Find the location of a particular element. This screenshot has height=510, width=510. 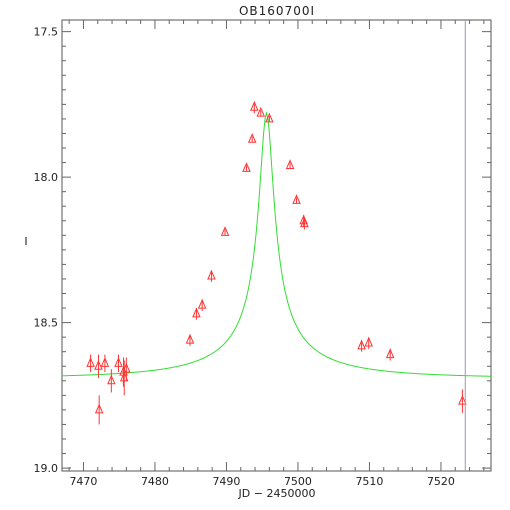

x-axis-label: JD − 2450000 is located at coordinates (277, 493).